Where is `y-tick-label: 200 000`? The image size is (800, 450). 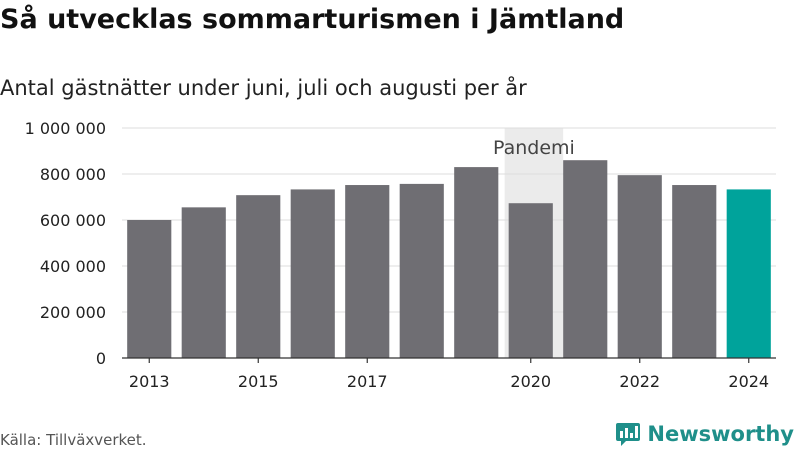
y-tick-label: 200 000 is located at coordinates (73, 312).